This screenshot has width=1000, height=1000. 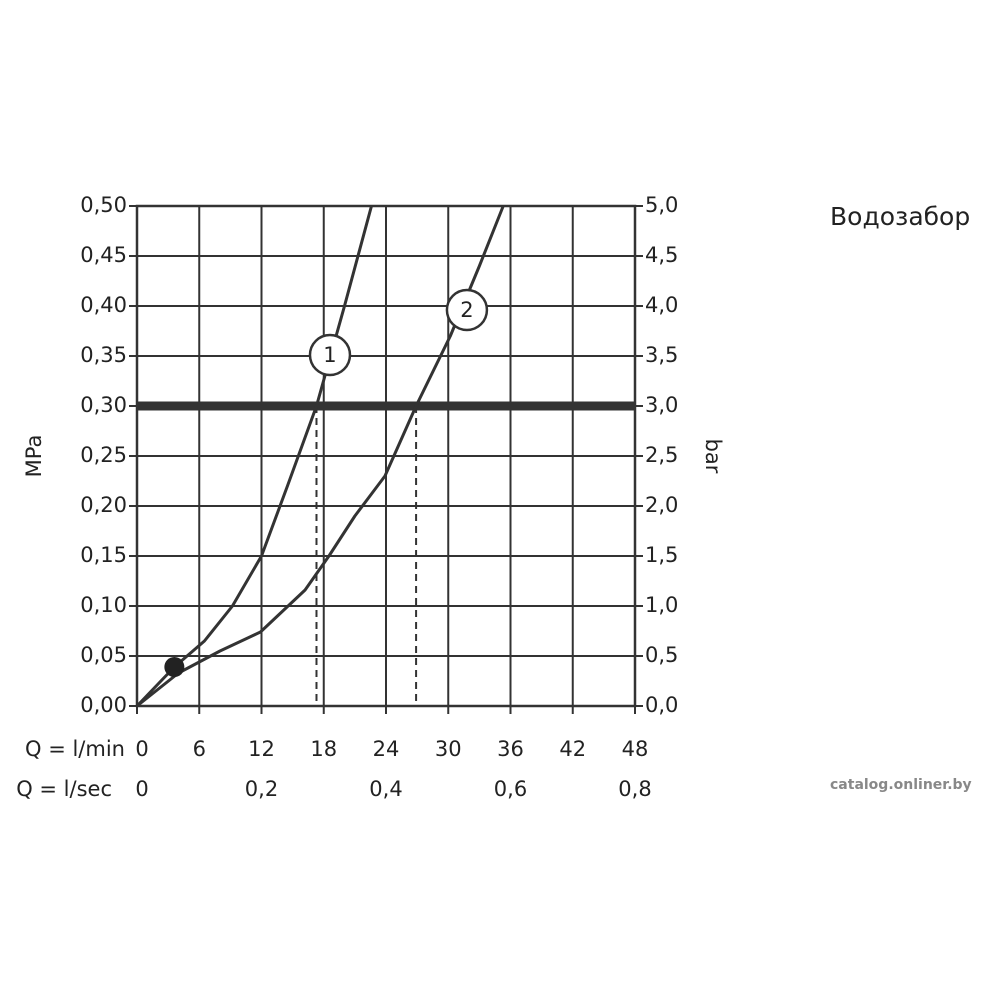 I want to click on y-tick-label: 0,25, so click(x=103, y=455).